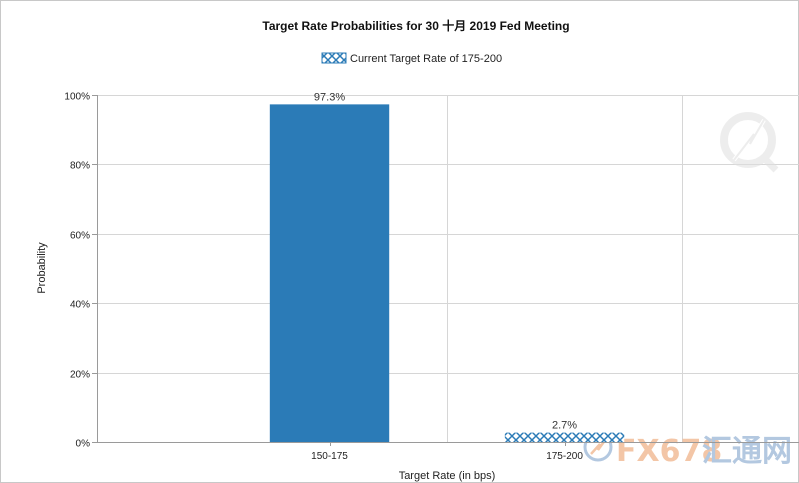 This screenshot has height=483, width=799. Describe the element at coordinates (83, 444) in the screenshot. I see `y-tick-label: 0%` at that location.